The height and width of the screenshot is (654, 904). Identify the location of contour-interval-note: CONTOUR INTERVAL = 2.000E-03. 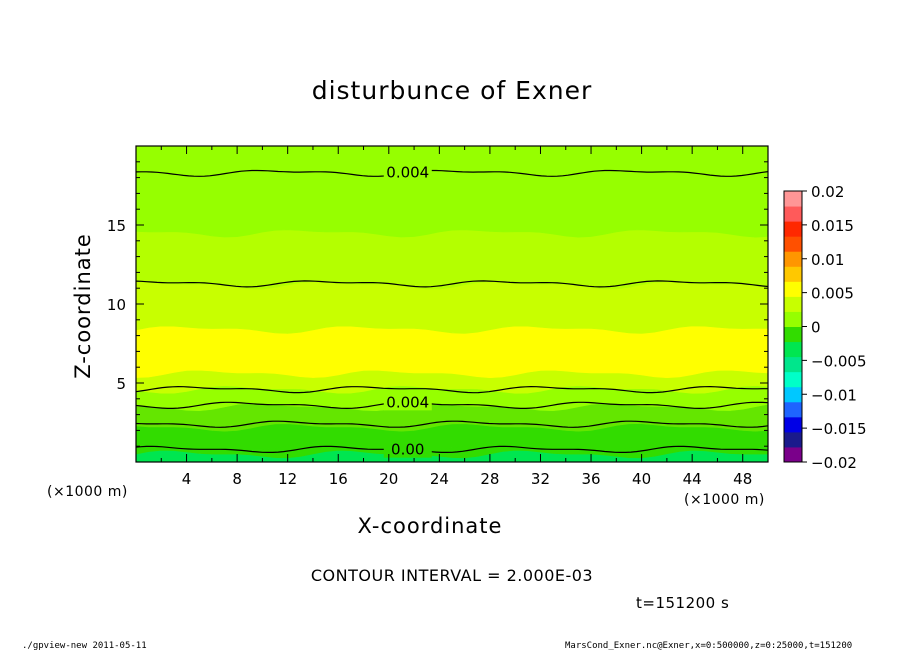
(452, 575).